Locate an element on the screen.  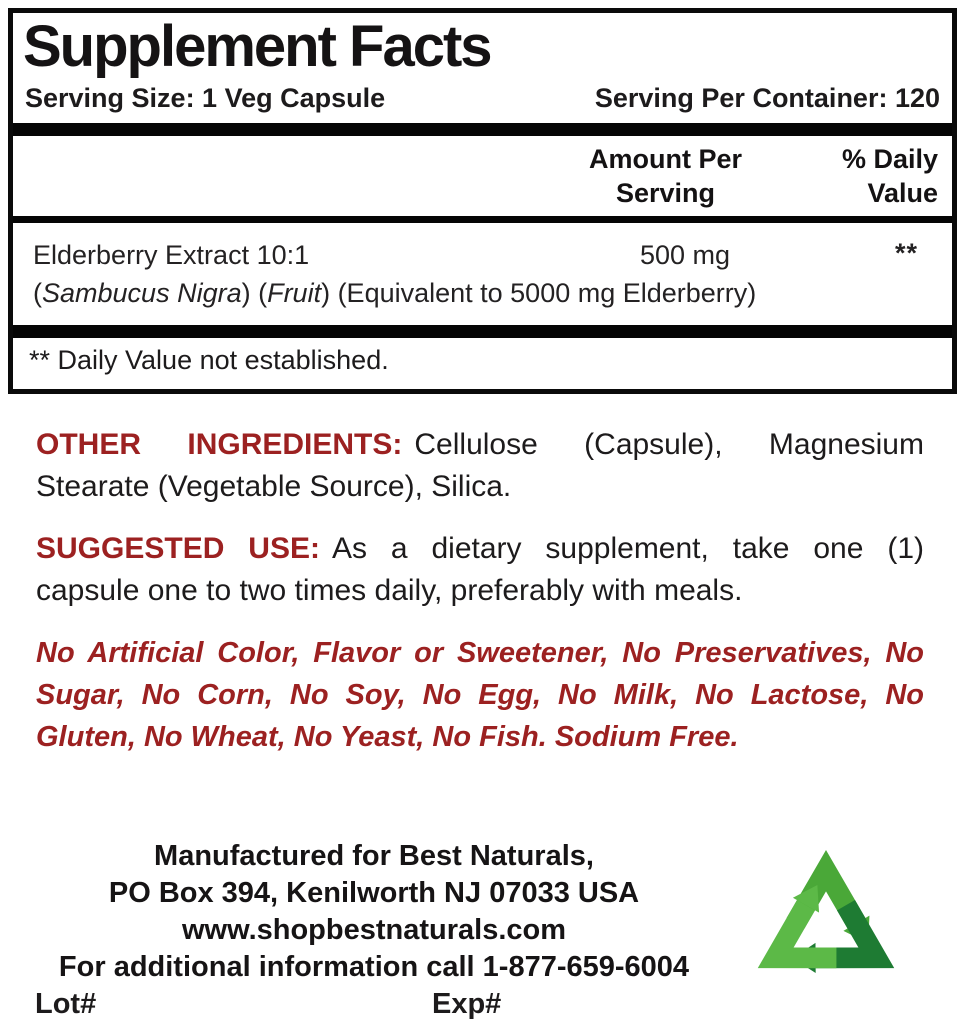
plant-part: Fruit is located at coordinates (294, 293).